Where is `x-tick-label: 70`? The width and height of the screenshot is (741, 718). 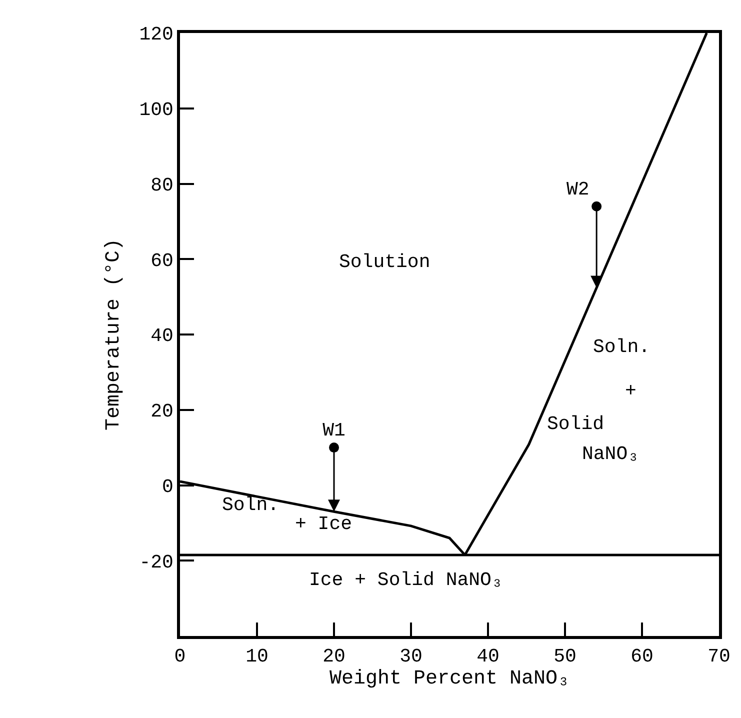 x-tick-label: 70 is located at coordinates (719, 657).